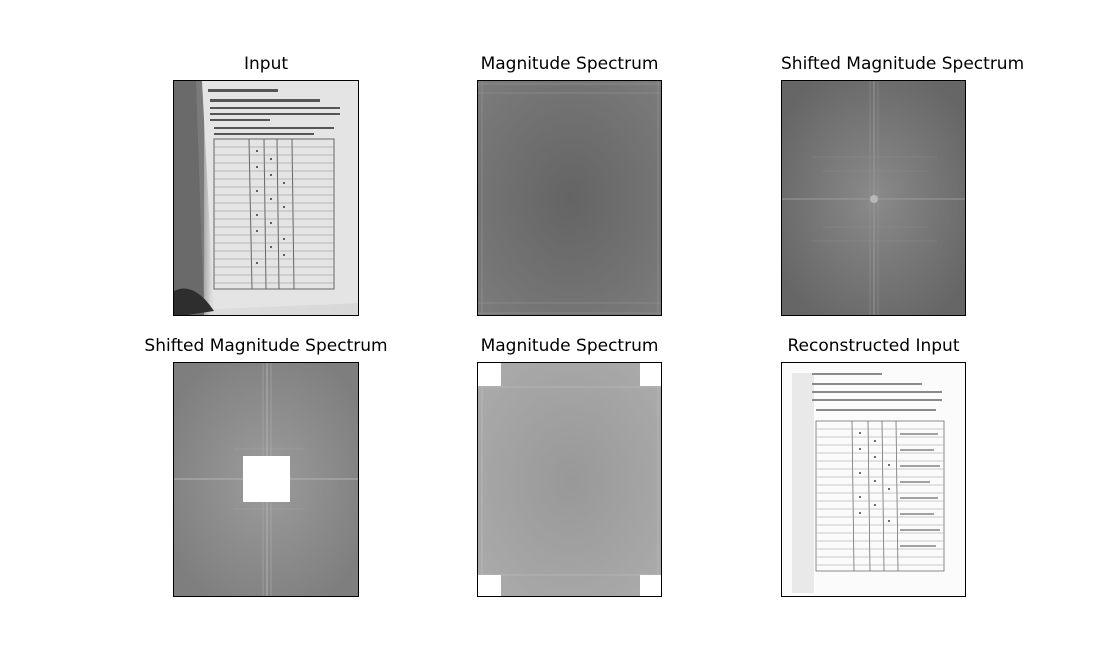 The image size is (1111, 670). What do you see at coordinates (266, 64) in the screenshot?
I see `panel-title: Input` at bounding box center [266, 64].